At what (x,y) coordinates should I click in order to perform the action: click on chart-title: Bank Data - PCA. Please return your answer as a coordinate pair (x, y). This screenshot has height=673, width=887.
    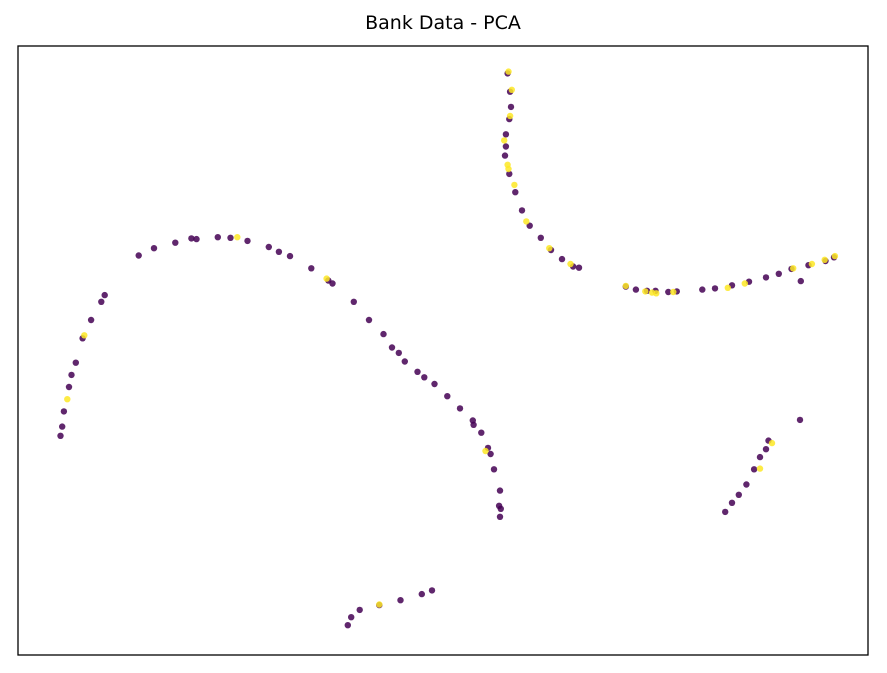
    Looking at the image, I should click on (443, 23).